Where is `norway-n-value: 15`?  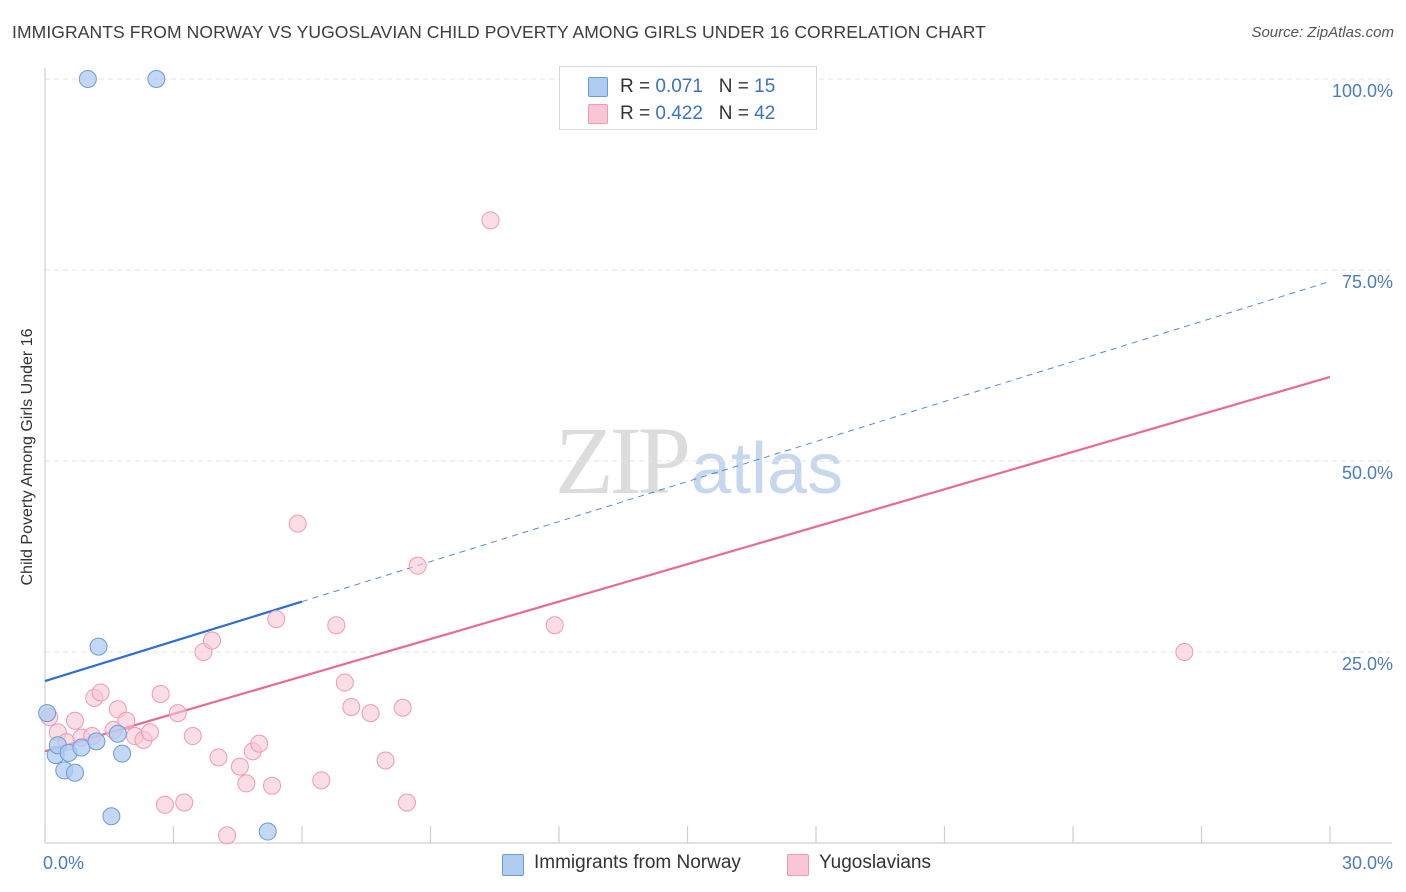 norway-n-value: 15 is located at coordinates (765, 86).